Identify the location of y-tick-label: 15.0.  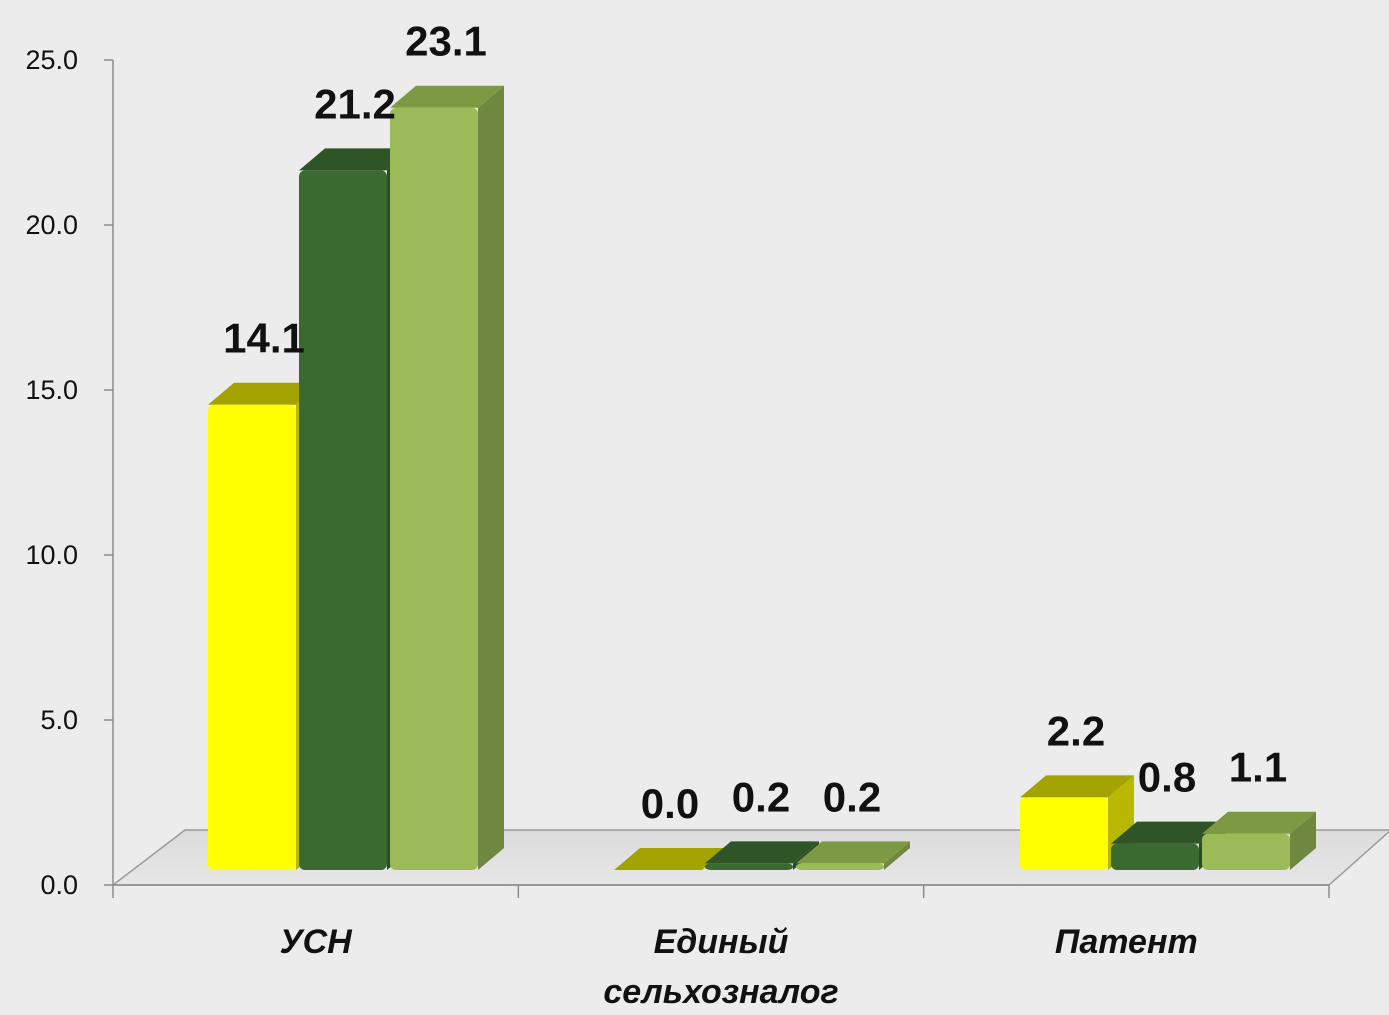
(51, 390).